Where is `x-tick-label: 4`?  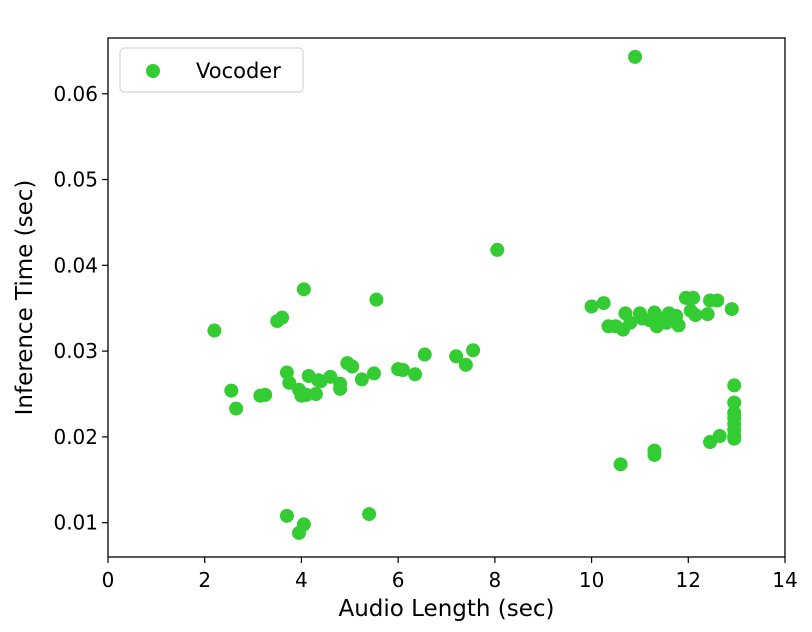 x-tick-label: 4 is located at coordinates (301, 580).